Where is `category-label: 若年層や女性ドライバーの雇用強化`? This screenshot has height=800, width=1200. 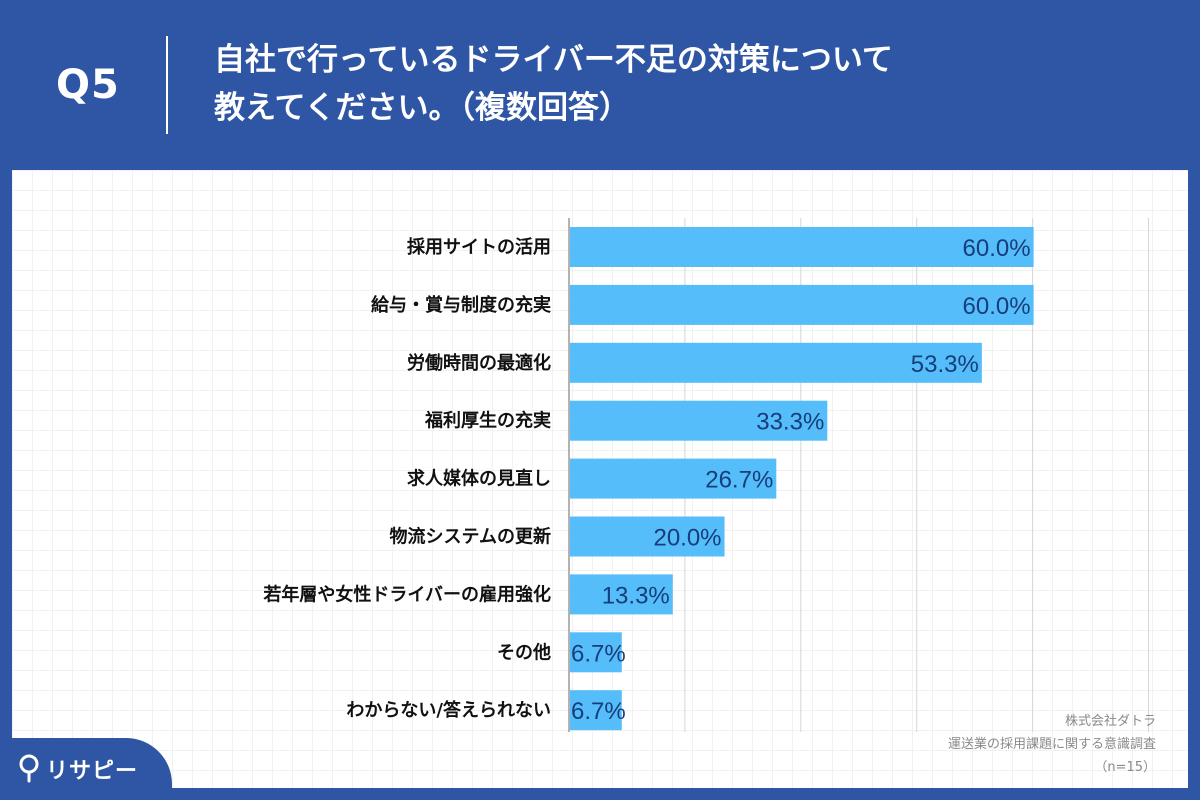 category-label: 若年層や女性ドライバーの雇用強化 is located at coordinates (406, 594).